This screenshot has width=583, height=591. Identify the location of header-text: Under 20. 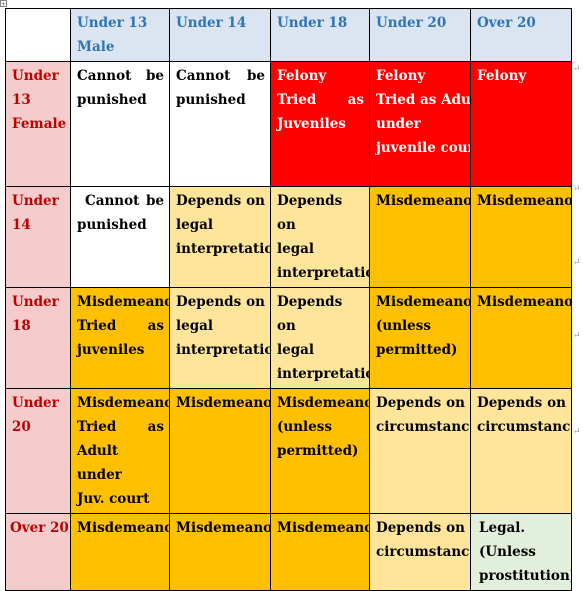
(411, 23).